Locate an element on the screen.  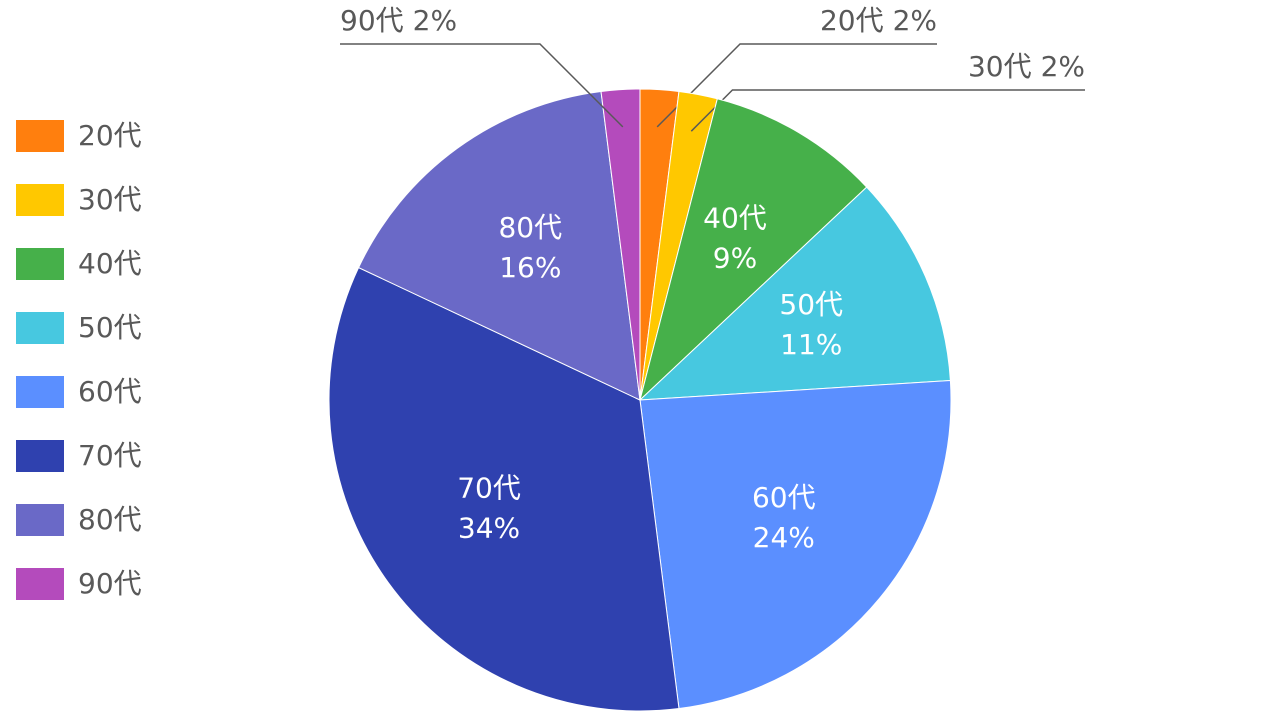
legend-label: 30代 is located at coordinates (110, 199).